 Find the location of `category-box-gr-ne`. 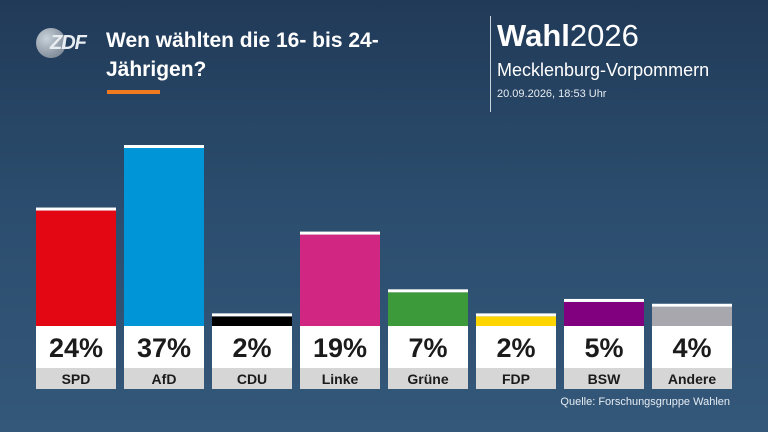

category-box-gr-ne is located at coordinates (428, 378).